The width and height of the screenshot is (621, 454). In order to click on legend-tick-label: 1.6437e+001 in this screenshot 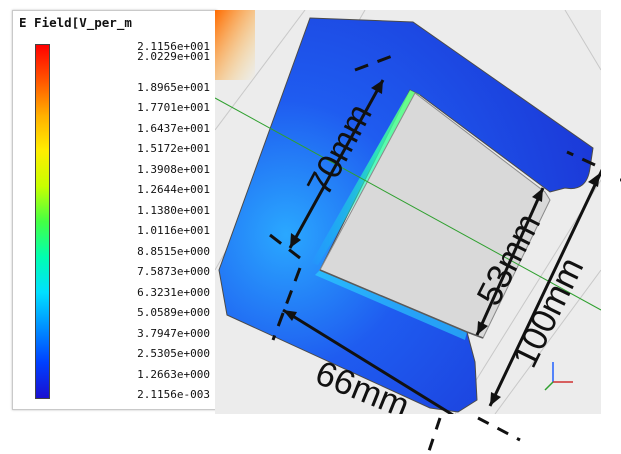, I will do `click(173, 128)`.